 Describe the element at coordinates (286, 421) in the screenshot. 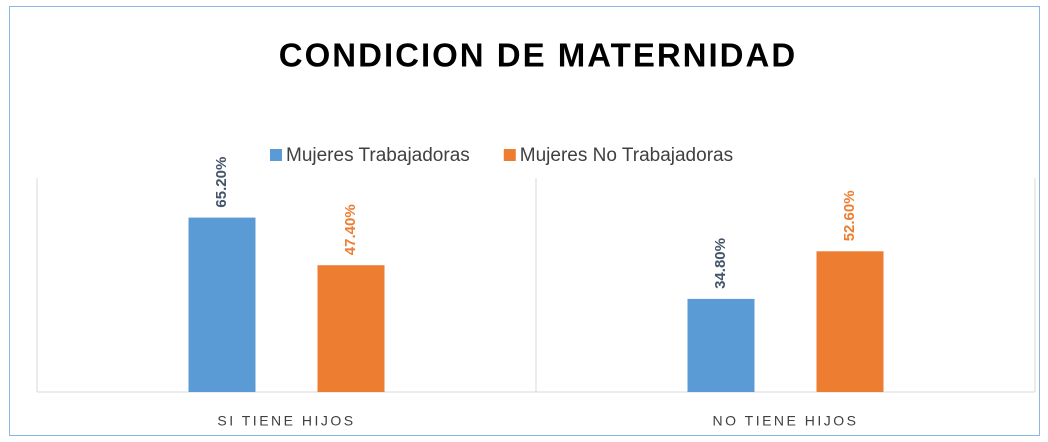

I see `x-tick-label: SI TIENE HIJOS` at that location.